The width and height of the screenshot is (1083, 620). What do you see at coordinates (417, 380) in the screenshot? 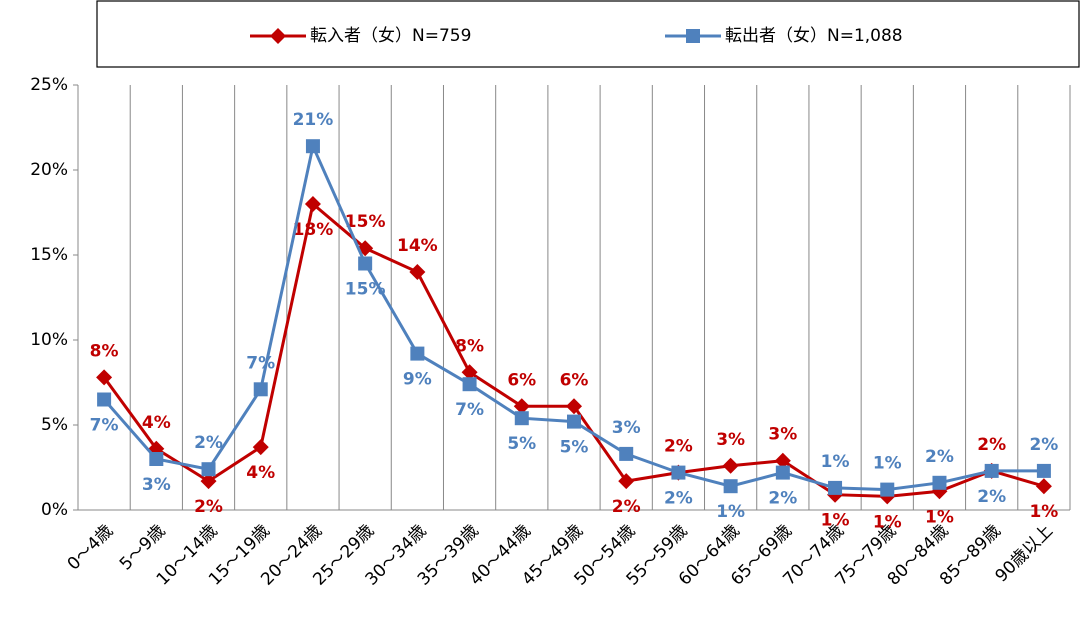
I see `data-label: 9%` at bounding box center [417, 380].